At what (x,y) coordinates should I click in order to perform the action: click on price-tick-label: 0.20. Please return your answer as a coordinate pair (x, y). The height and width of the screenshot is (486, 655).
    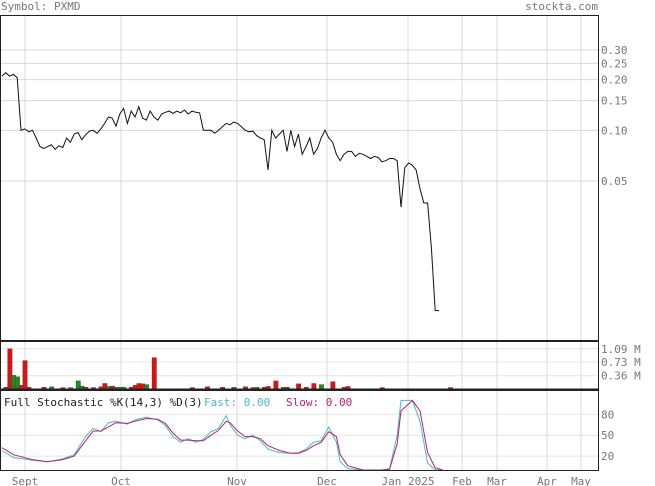
    Looking at the image, I should click on (614, 80).